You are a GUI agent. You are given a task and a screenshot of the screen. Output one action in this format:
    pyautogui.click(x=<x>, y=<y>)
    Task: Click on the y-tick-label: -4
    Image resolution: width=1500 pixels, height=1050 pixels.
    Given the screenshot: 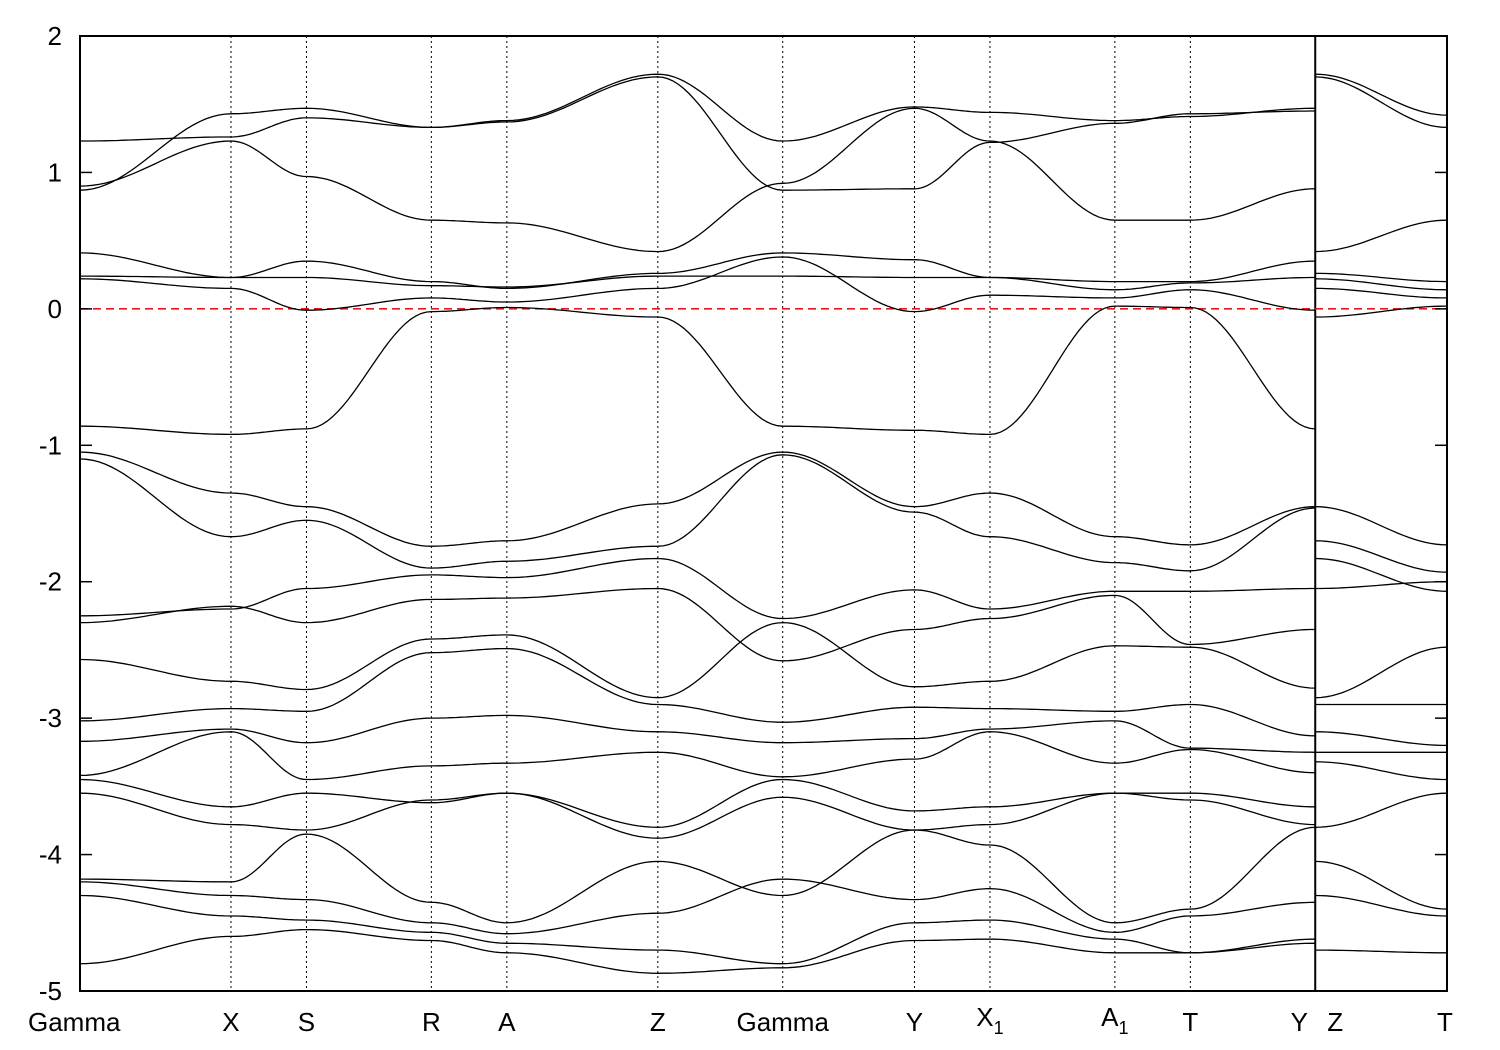 What is the action you would take?
    pyautogui.click(x=50, y=855)
    